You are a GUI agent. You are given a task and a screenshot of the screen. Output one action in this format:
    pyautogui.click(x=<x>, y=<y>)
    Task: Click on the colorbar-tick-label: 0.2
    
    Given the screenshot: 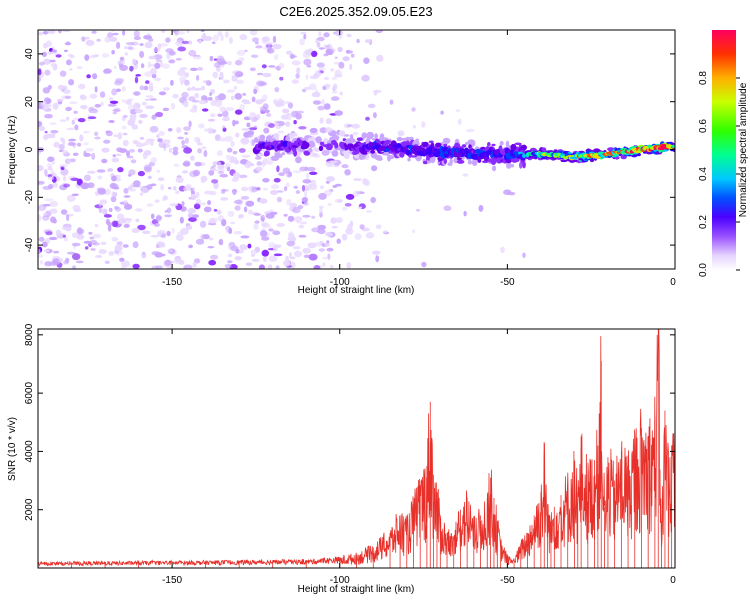 What is the action you would take?
    pyautogui.click(x=703, y=222)
    